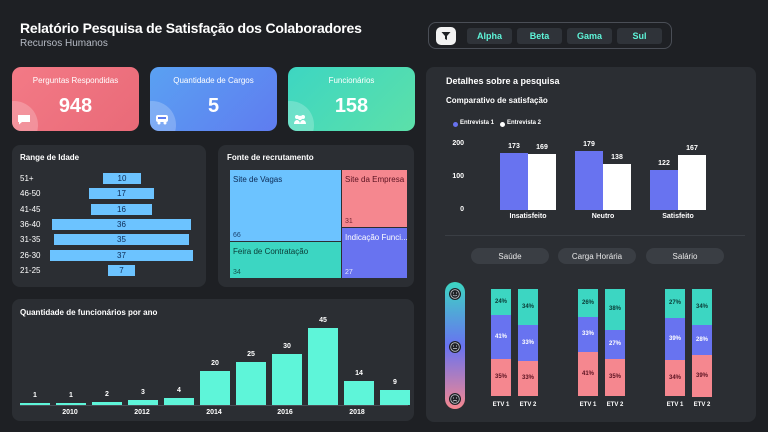  I want to click on category-label: Satisfeito, so click(678, 216).